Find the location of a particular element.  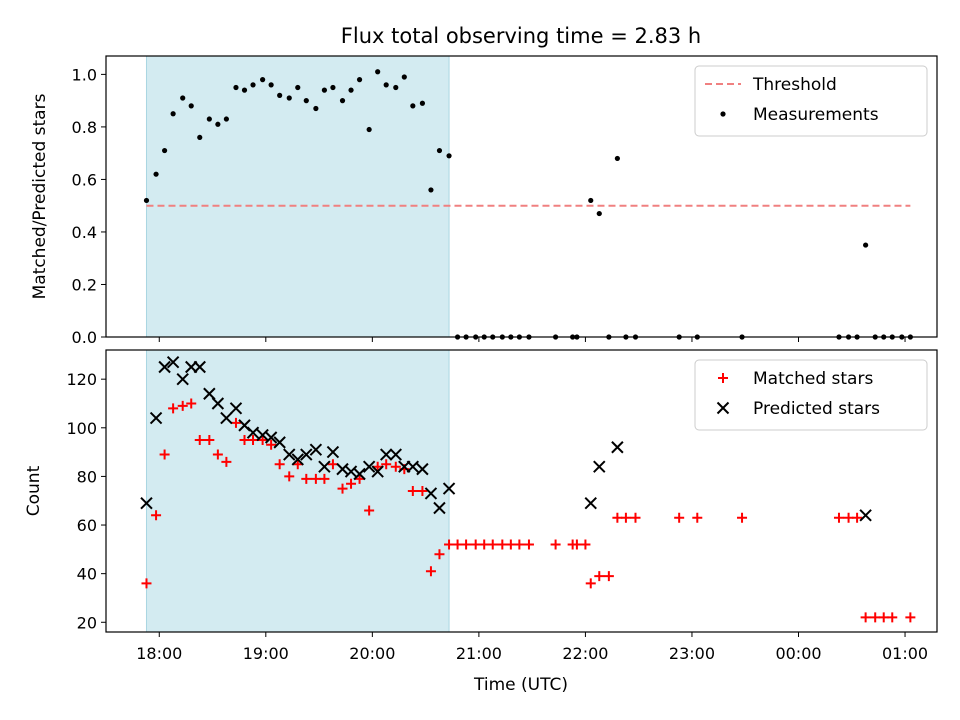

x-axis-label: Time (UTC) is located at coordinates (520, 685).